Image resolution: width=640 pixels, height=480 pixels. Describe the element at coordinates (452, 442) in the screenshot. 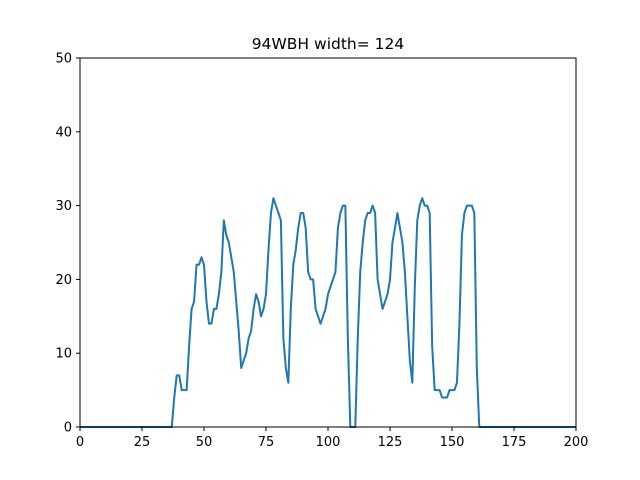

I see `x-tick-label: 150` at that location.